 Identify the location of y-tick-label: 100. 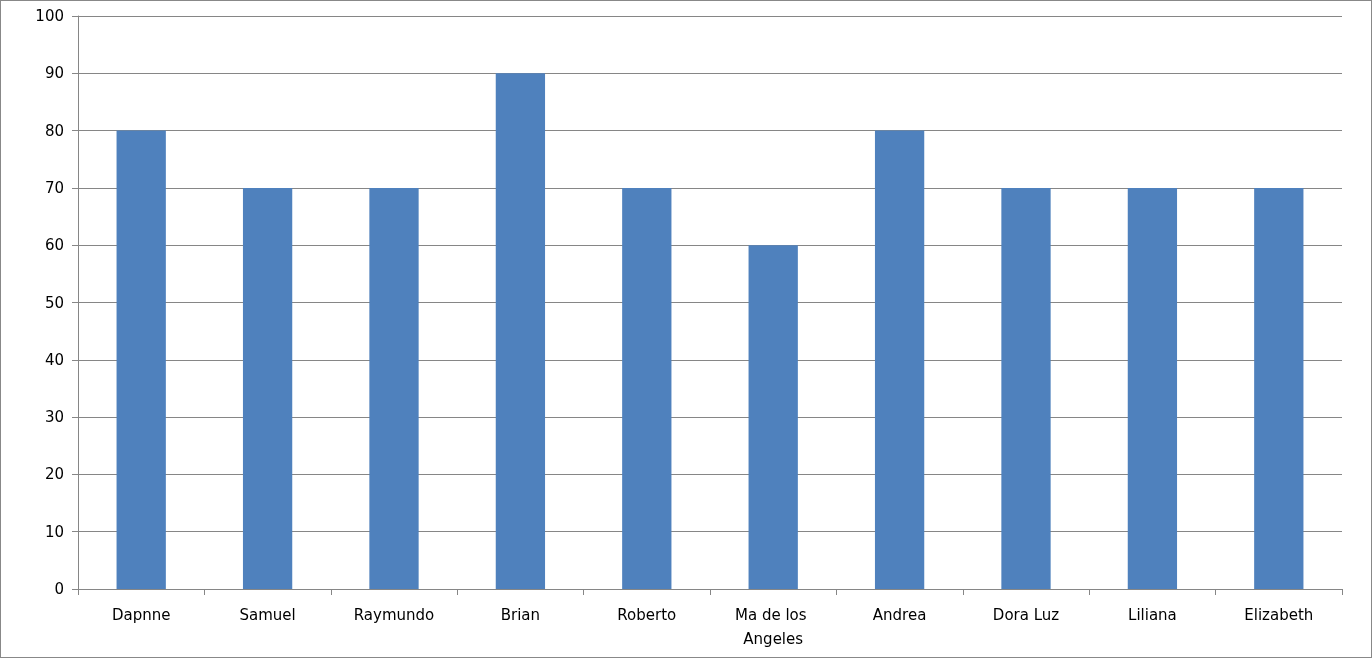
(49, 16).